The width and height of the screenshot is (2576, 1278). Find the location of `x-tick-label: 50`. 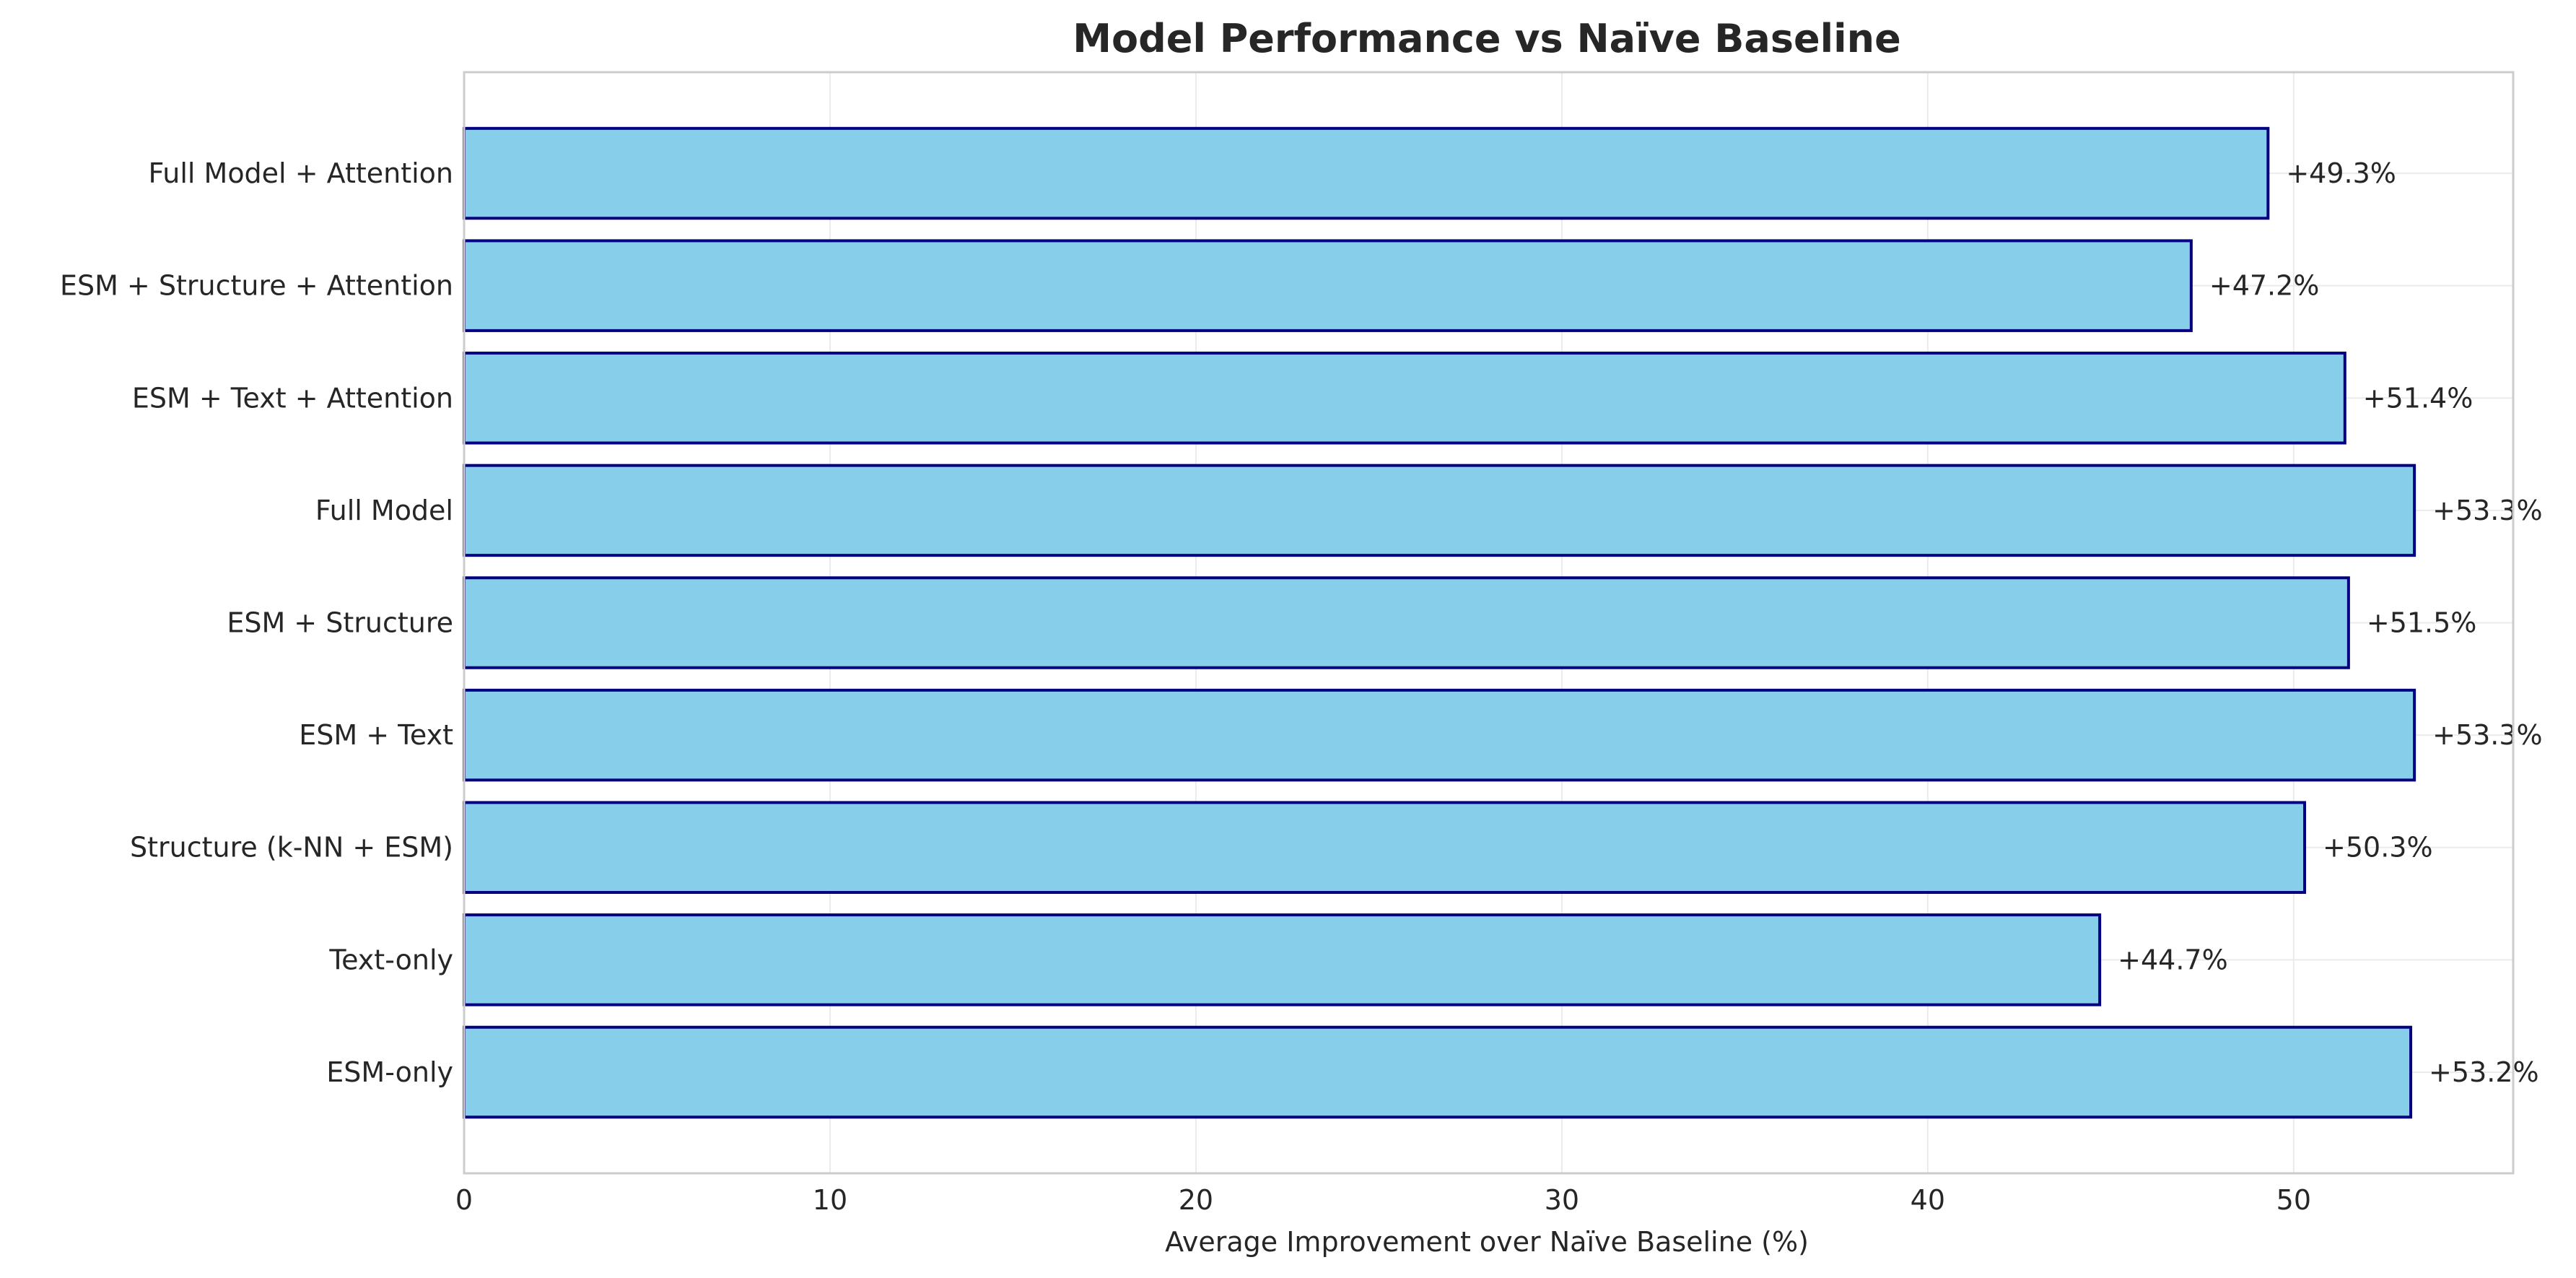

x-tick-label: 50 is located at coordinates (2293, 1200).